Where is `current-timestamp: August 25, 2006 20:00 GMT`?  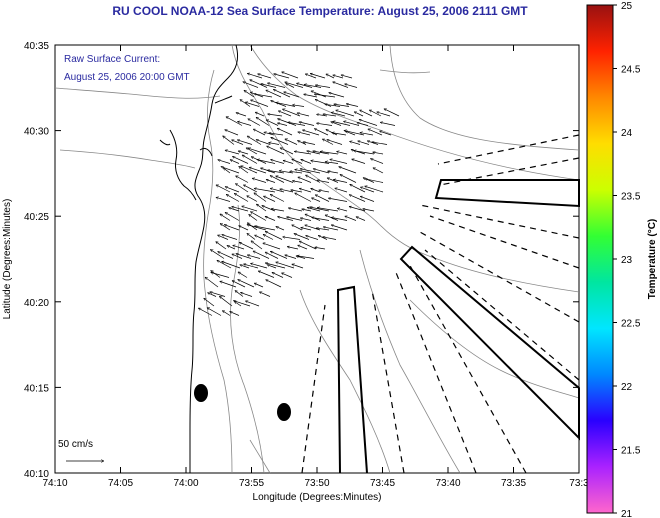
current-timestamp: August 25, 2006 20:00 GMT is located at coordinates (127, 77).